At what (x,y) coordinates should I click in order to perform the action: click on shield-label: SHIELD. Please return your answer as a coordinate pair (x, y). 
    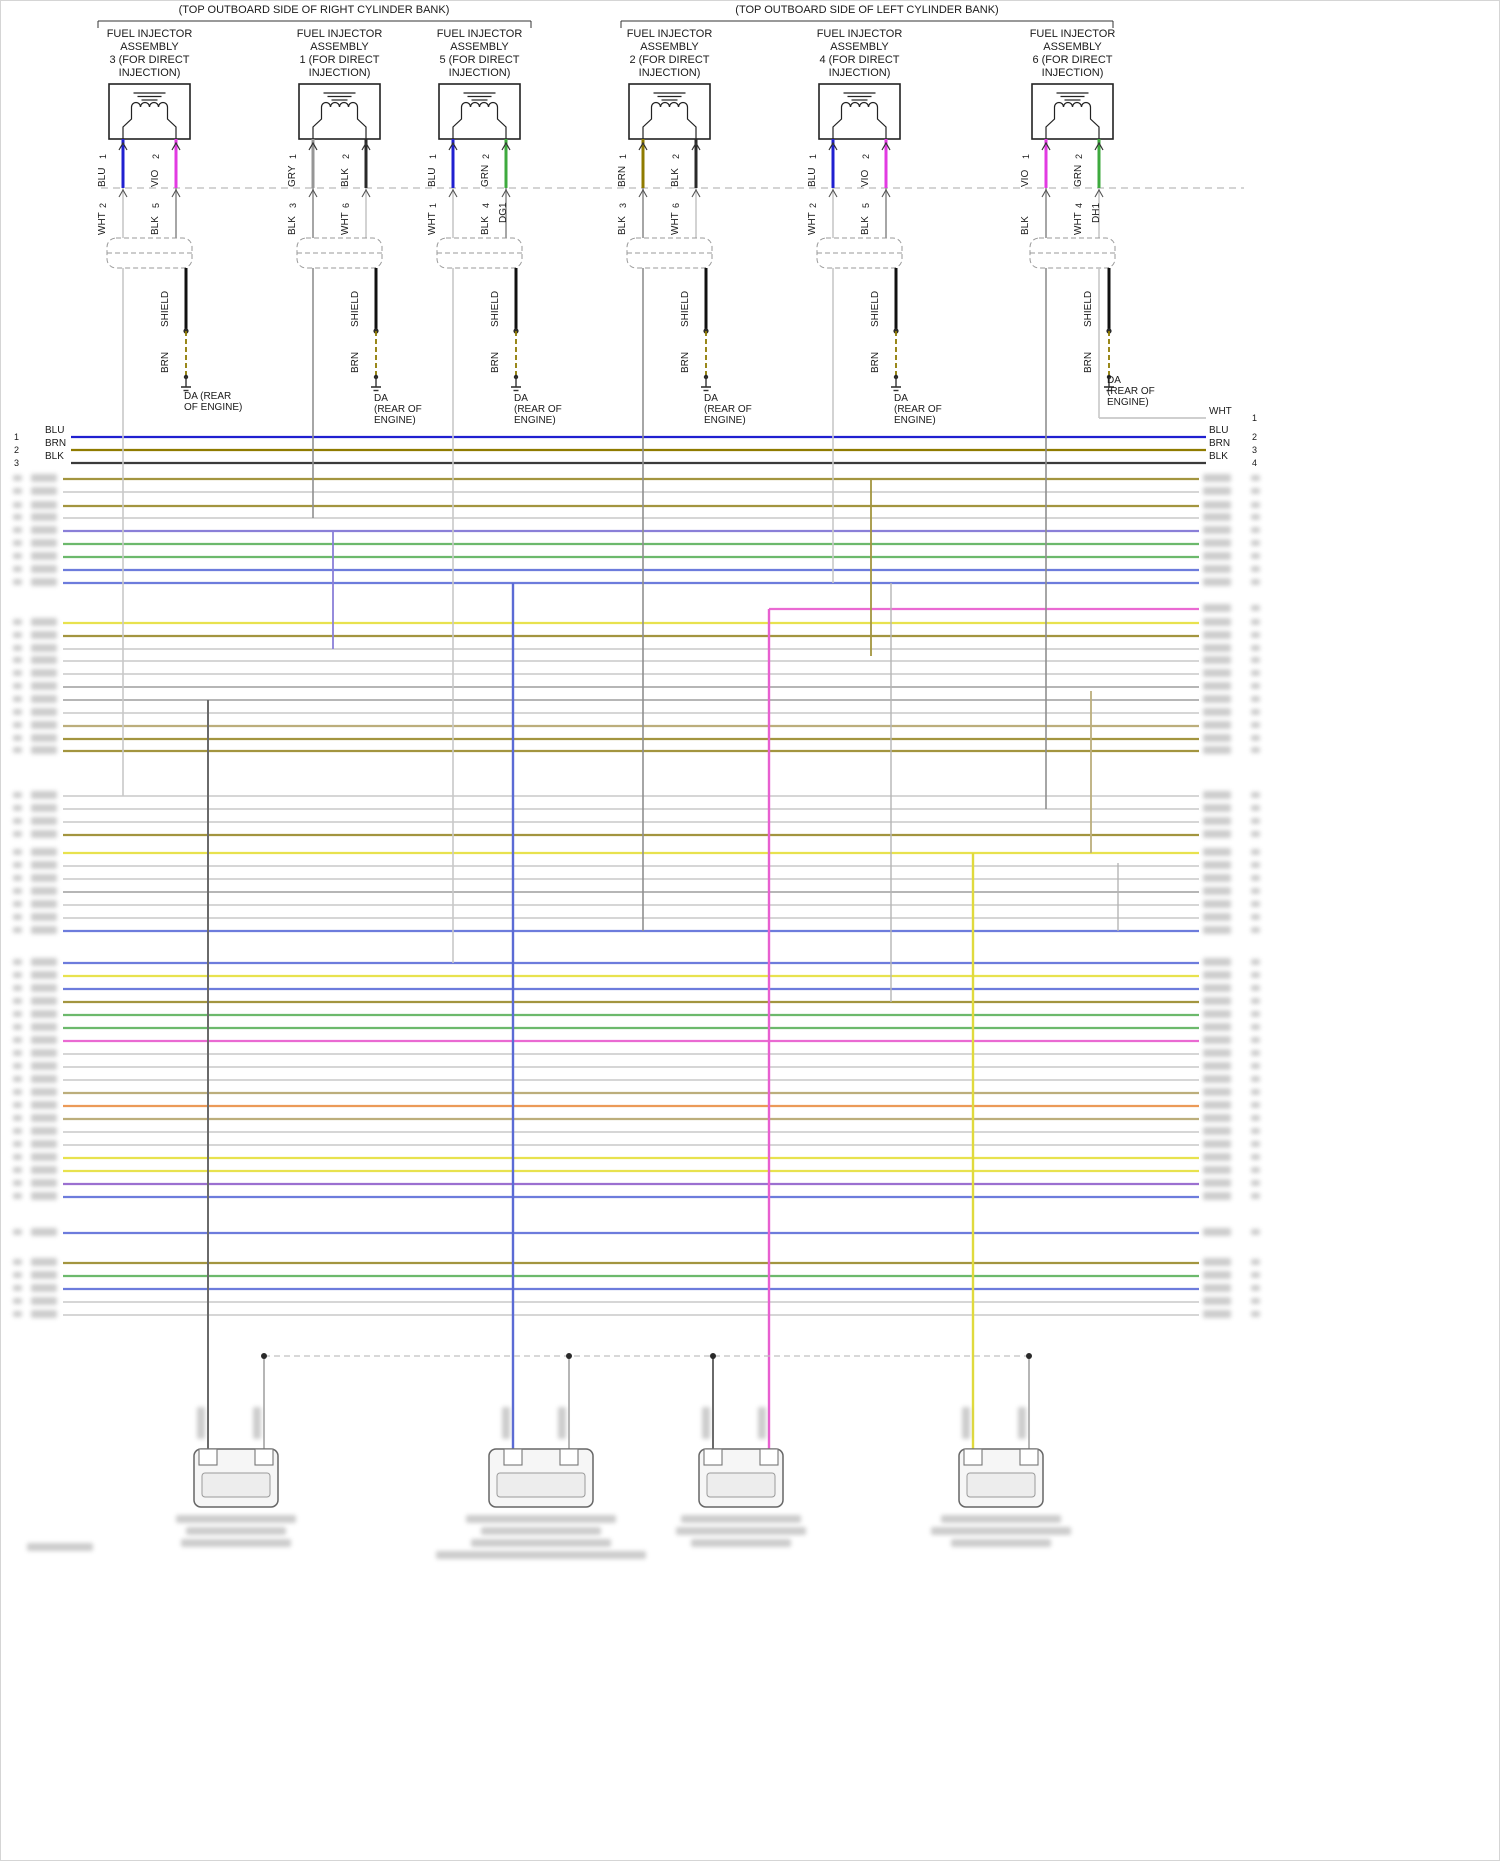
    Looking at the image, I should click on (495, 308).